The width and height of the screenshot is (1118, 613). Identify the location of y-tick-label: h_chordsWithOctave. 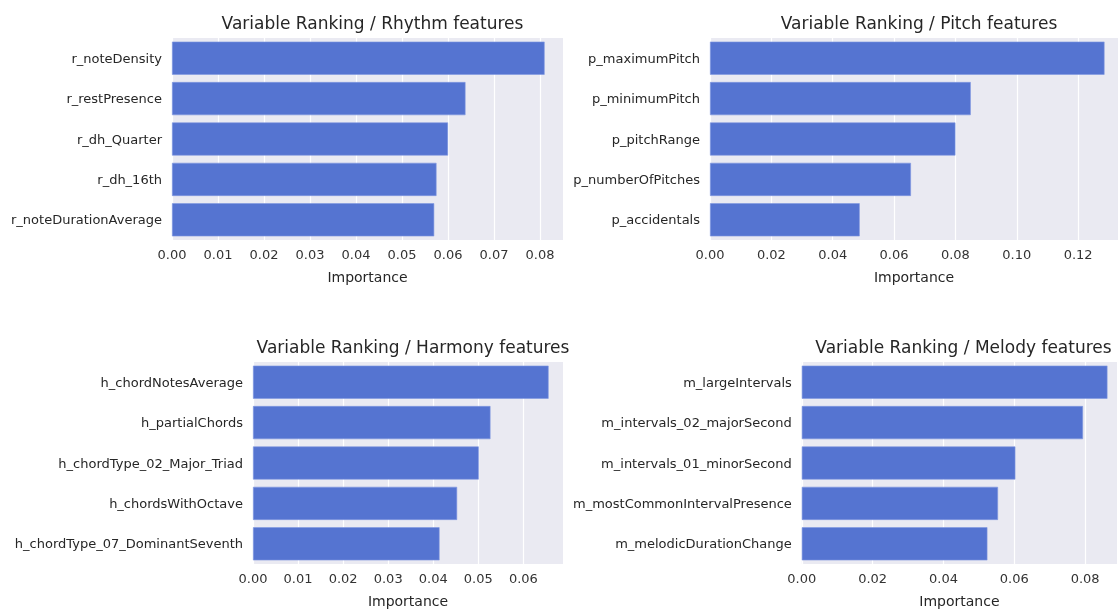
(176, 503).